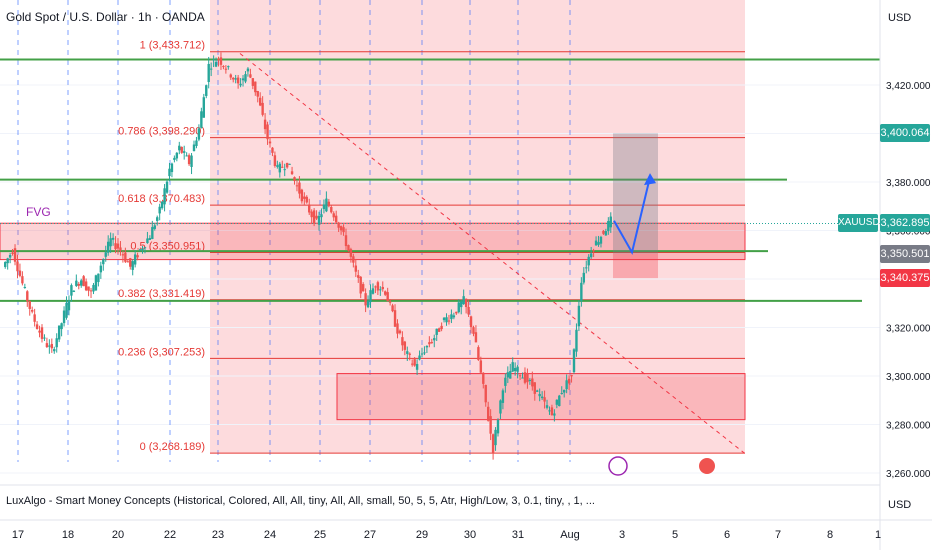 The height and width of the screenshot is (550, 932). I want to click on x-tick-label: 6, so click(727, 535).